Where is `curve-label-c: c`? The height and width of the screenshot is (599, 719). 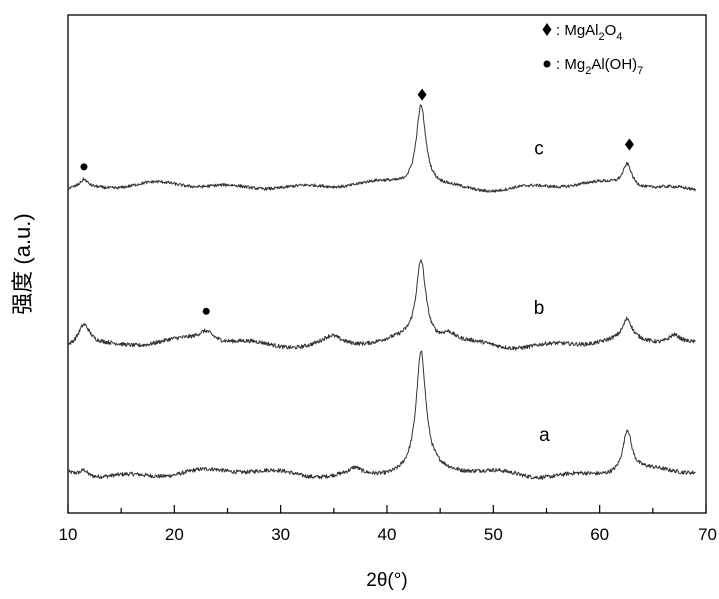
curve-label-c: c is located at coordinates (539, 148).